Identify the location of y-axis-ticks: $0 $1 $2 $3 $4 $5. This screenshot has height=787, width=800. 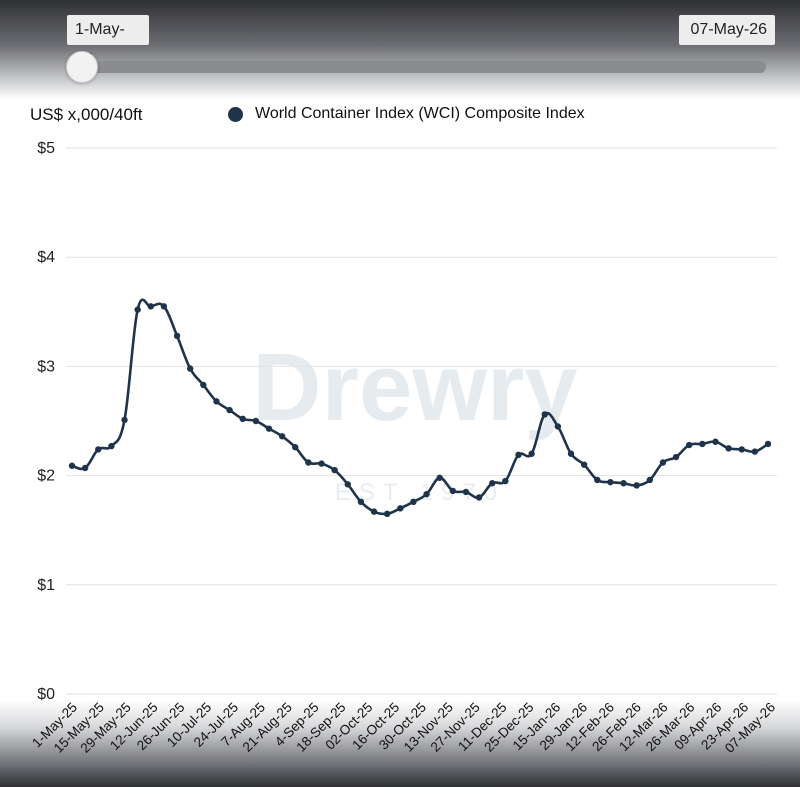
(46, 421).